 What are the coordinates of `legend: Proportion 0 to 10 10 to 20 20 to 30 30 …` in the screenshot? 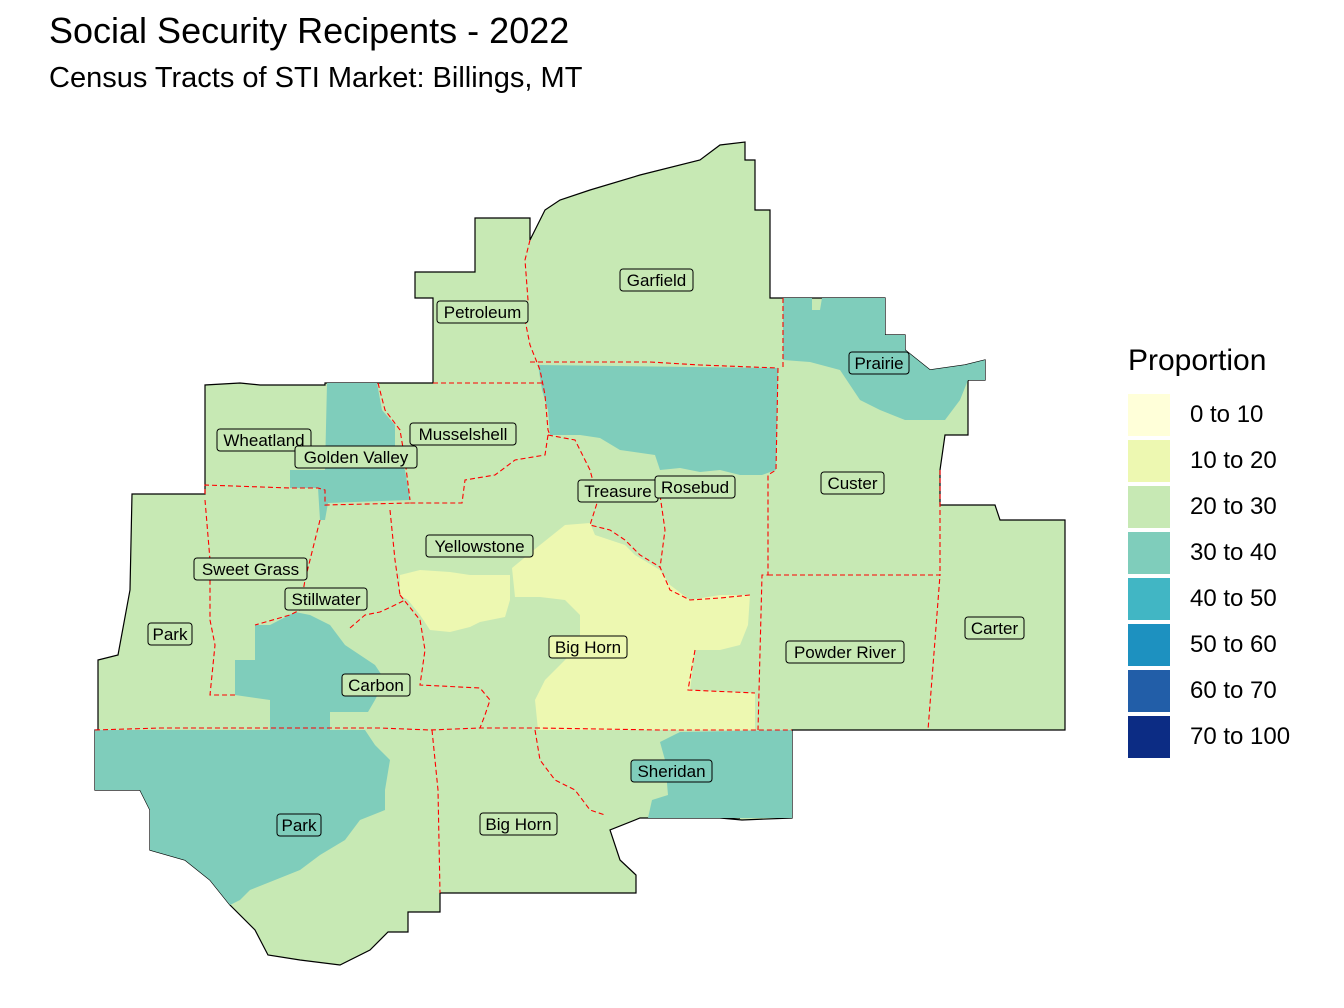 It's located at (1209, 552).